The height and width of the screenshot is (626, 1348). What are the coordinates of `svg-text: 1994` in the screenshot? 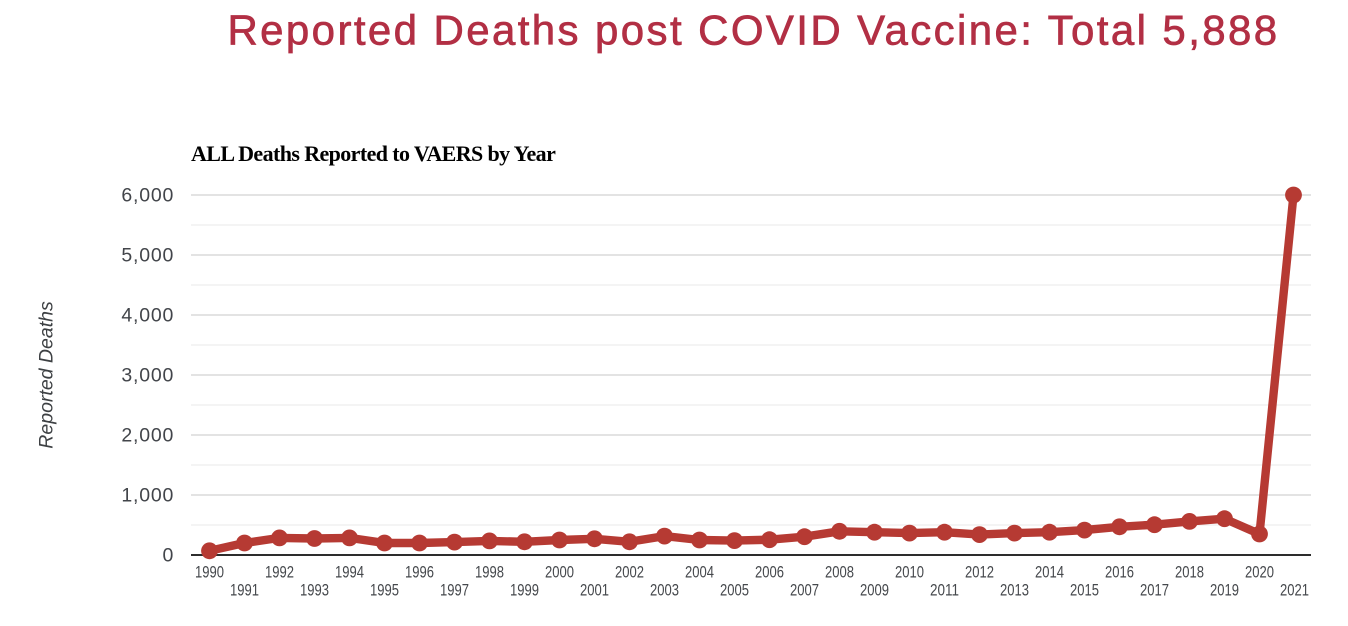 It's located at (349, 573).